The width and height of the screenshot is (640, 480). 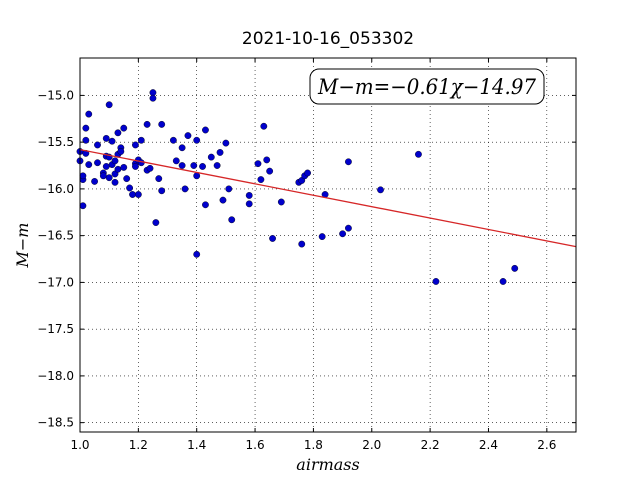 What do you see at coordinates (55, 423) in the screenshot?
I see `y-tick-label: −18.5` at bounding box center [55, 423].